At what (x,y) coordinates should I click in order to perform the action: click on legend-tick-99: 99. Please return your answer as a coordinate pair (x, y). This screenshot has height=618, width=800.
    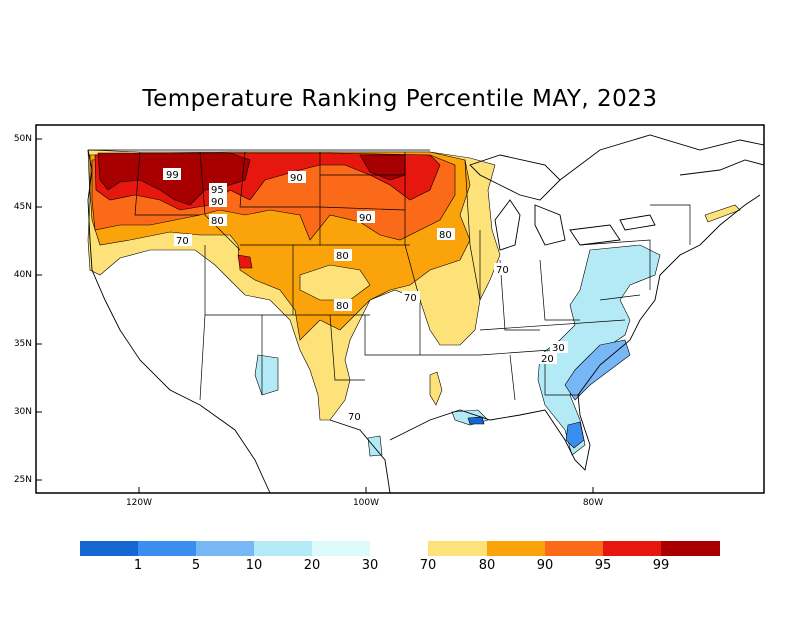
    Looking at the image, I should click on (661, 565).